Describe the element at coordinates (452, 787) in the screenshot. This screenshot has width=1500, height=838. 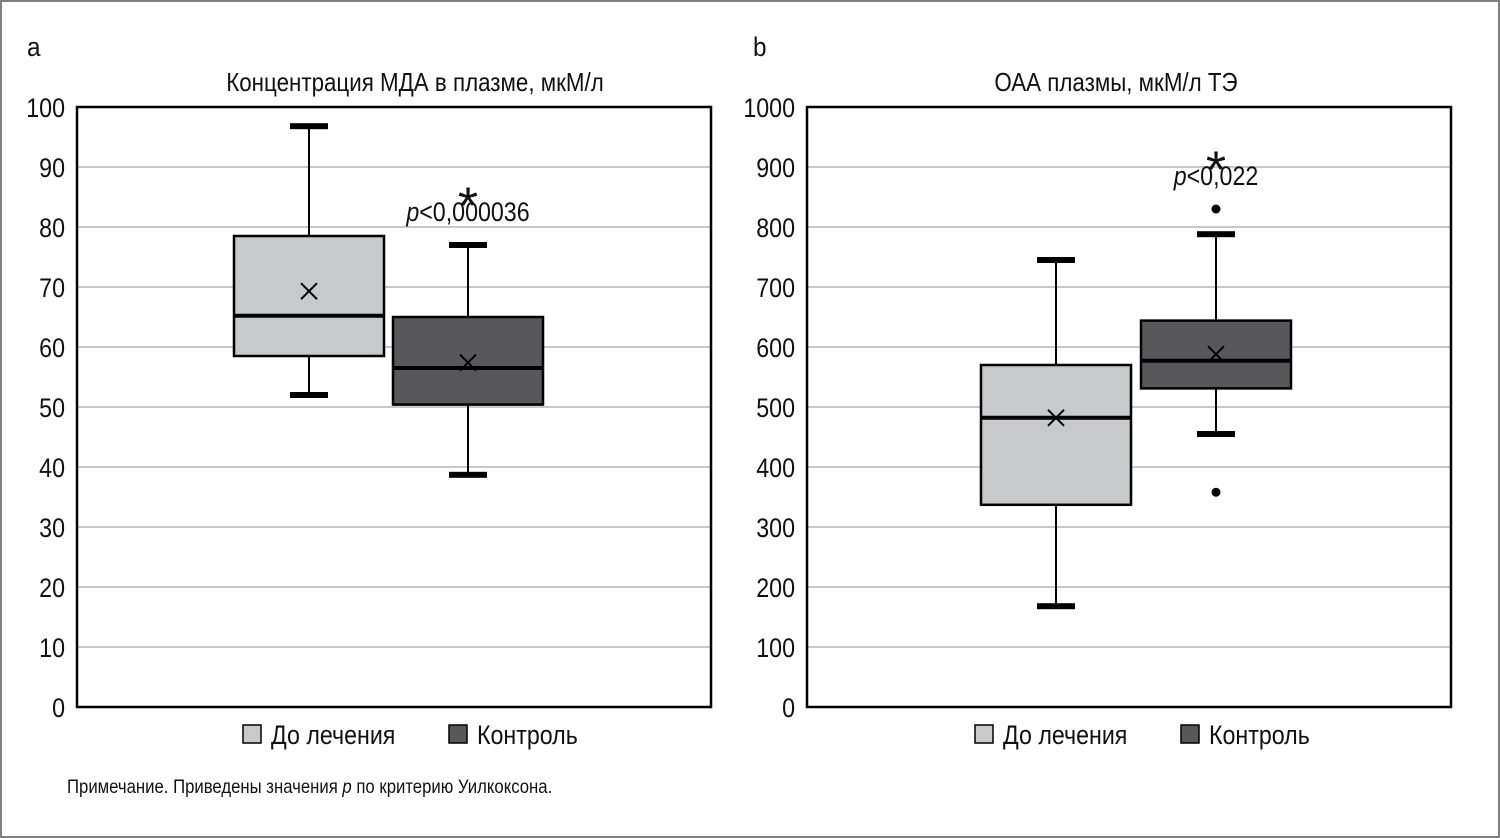
I see `footnote-suffix: по критерию Уилкоксона.` at that location.